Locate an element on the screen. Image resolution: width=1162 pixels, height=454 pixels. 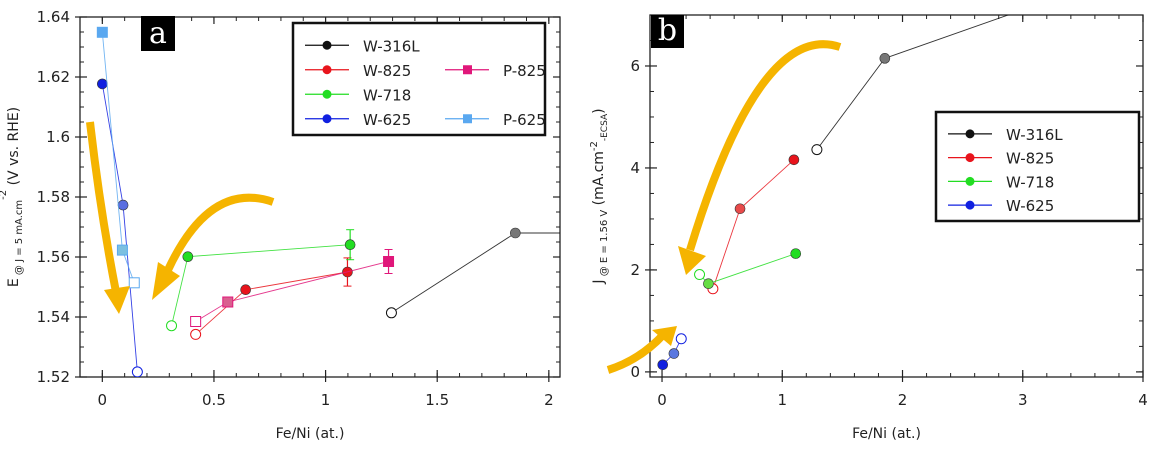
x-tick-label: 0.5 is located at coordinates (214, 400).